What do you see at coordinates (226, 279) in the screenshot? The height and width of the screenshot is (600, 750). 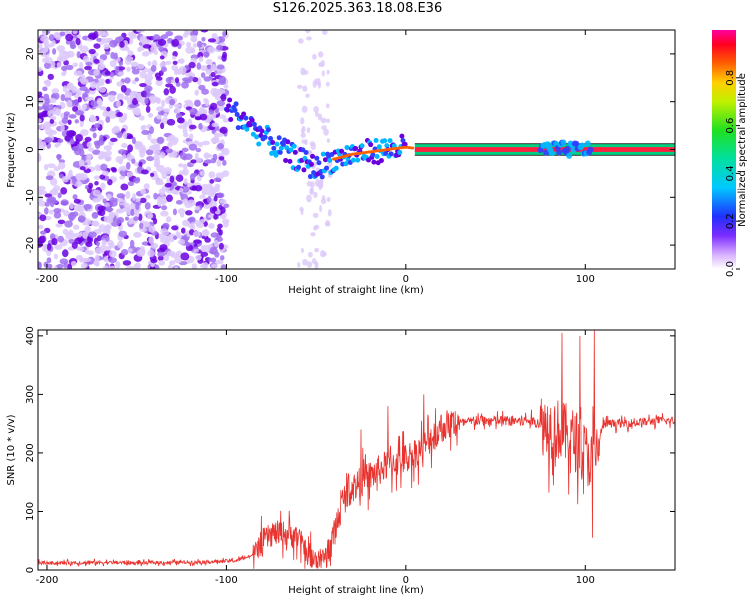 I see `spectrogram-x-tick-label: -100` at bounding box center [226, 279].